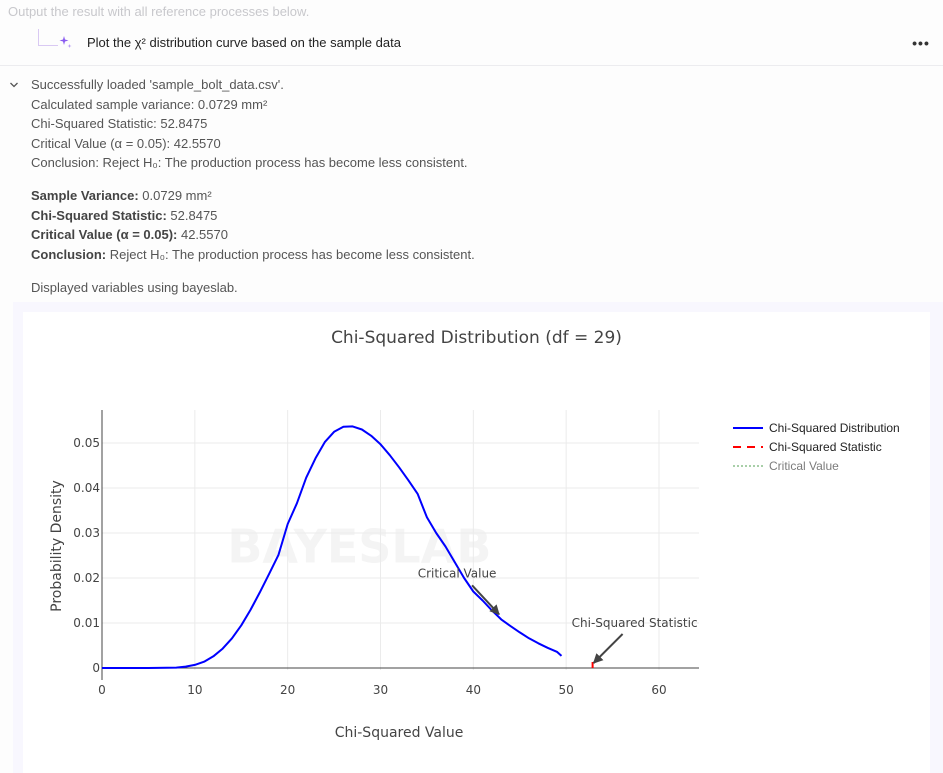 The image size is (943, 773). Describe the element at coordinates (104, 234) in the screenshot. I see `summary-label: Critical Value (α = 0.05):` at that location.